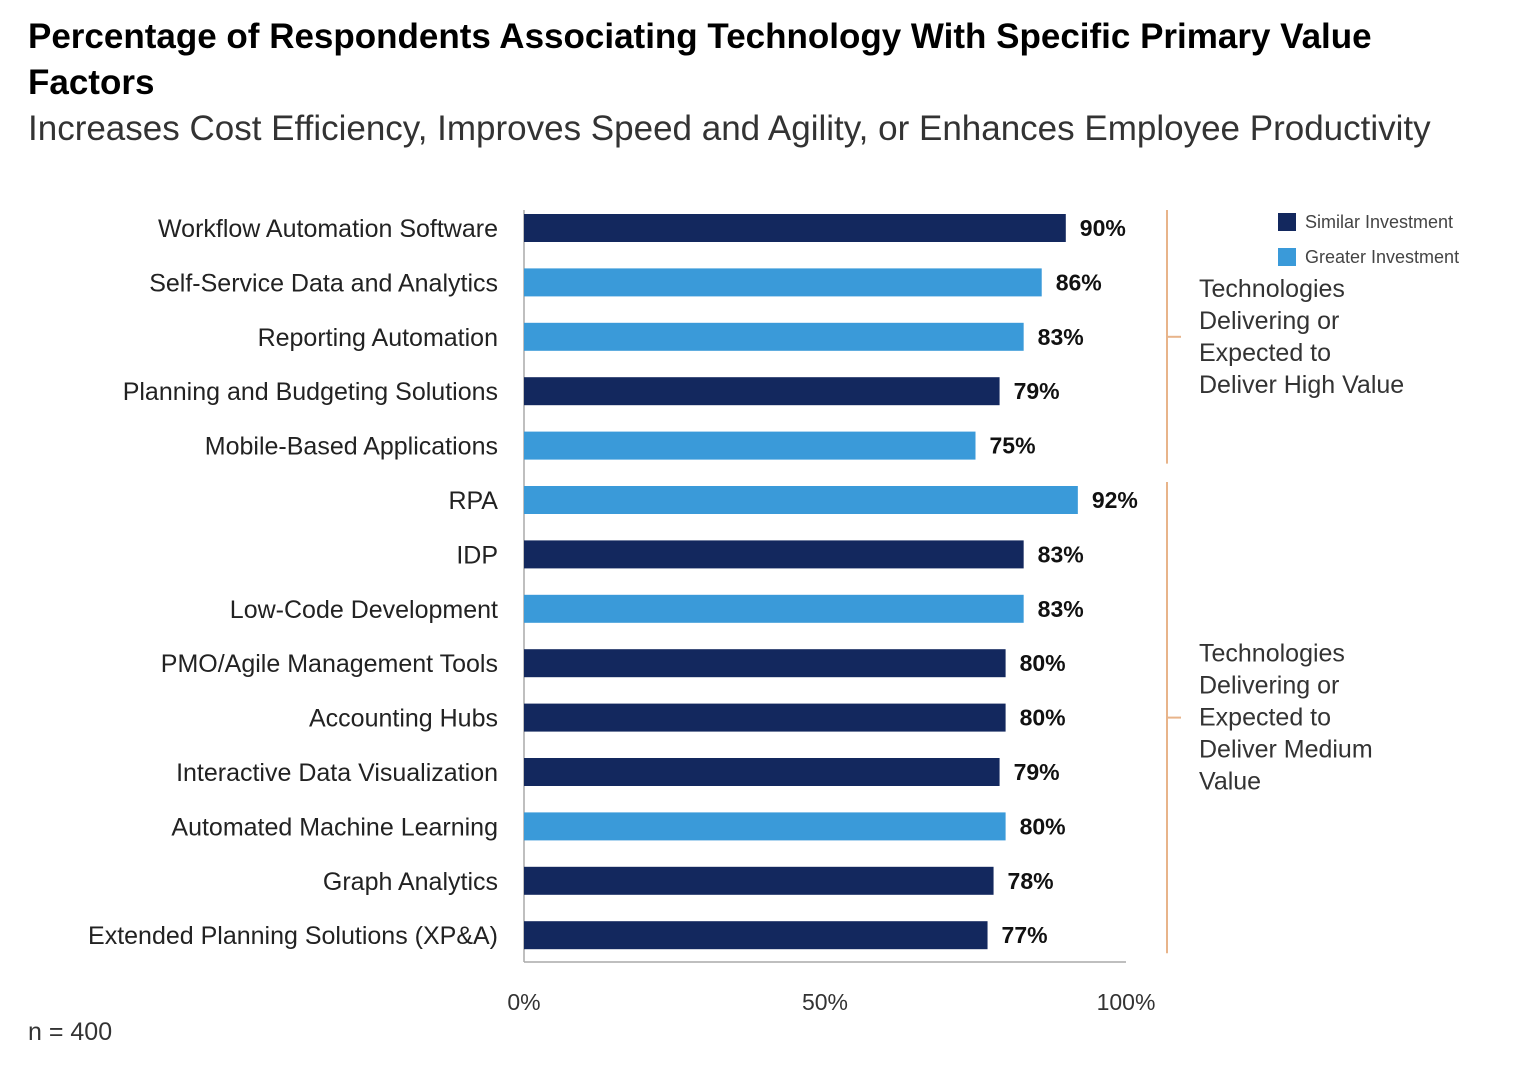  What do you see at coordinates (329, 664) in the screenshot?
I see `category-label: PMO/Agile Management Tools` at bounding box center [329, 664].